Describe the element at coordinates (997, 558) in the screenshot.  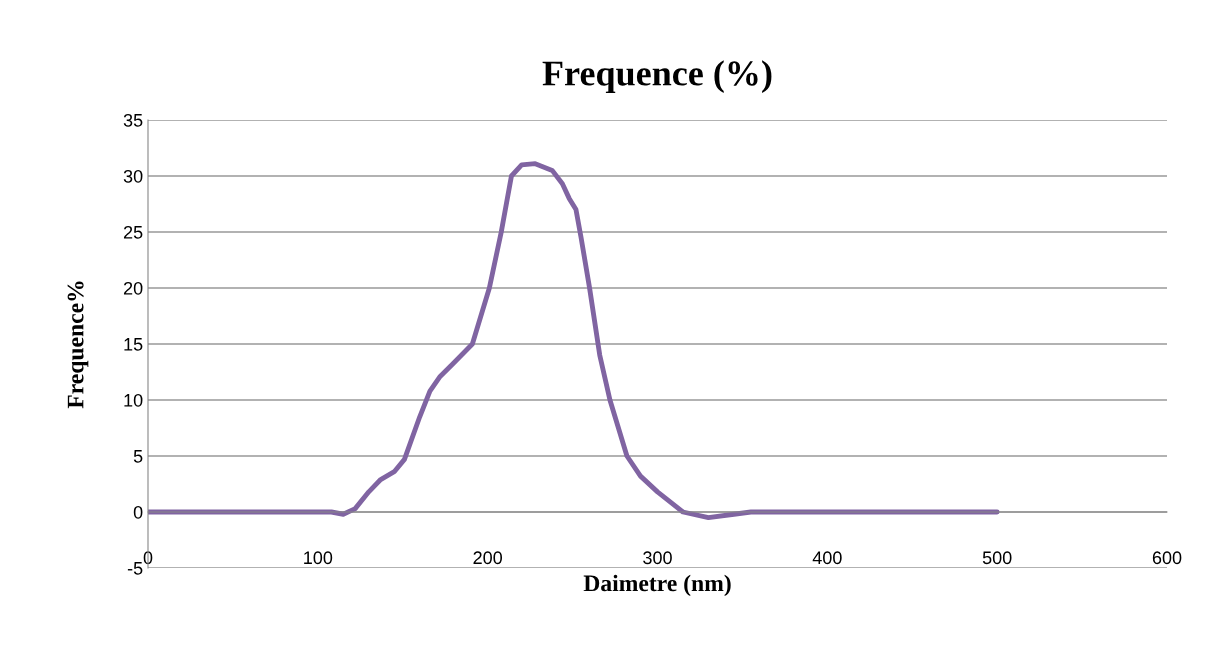
I see `x-tick-label: 500` at that location.